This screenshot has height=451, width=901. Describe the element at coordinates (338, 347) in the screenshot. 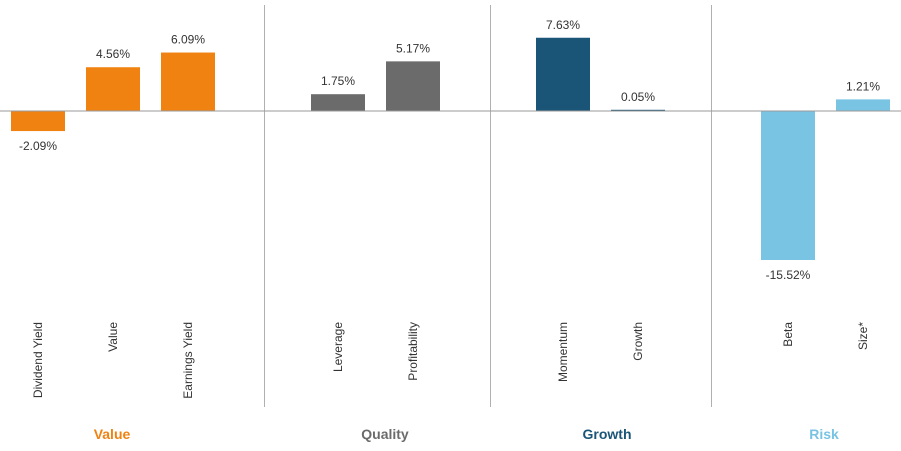

I see `category-label-leverage: Leverage` at that location.